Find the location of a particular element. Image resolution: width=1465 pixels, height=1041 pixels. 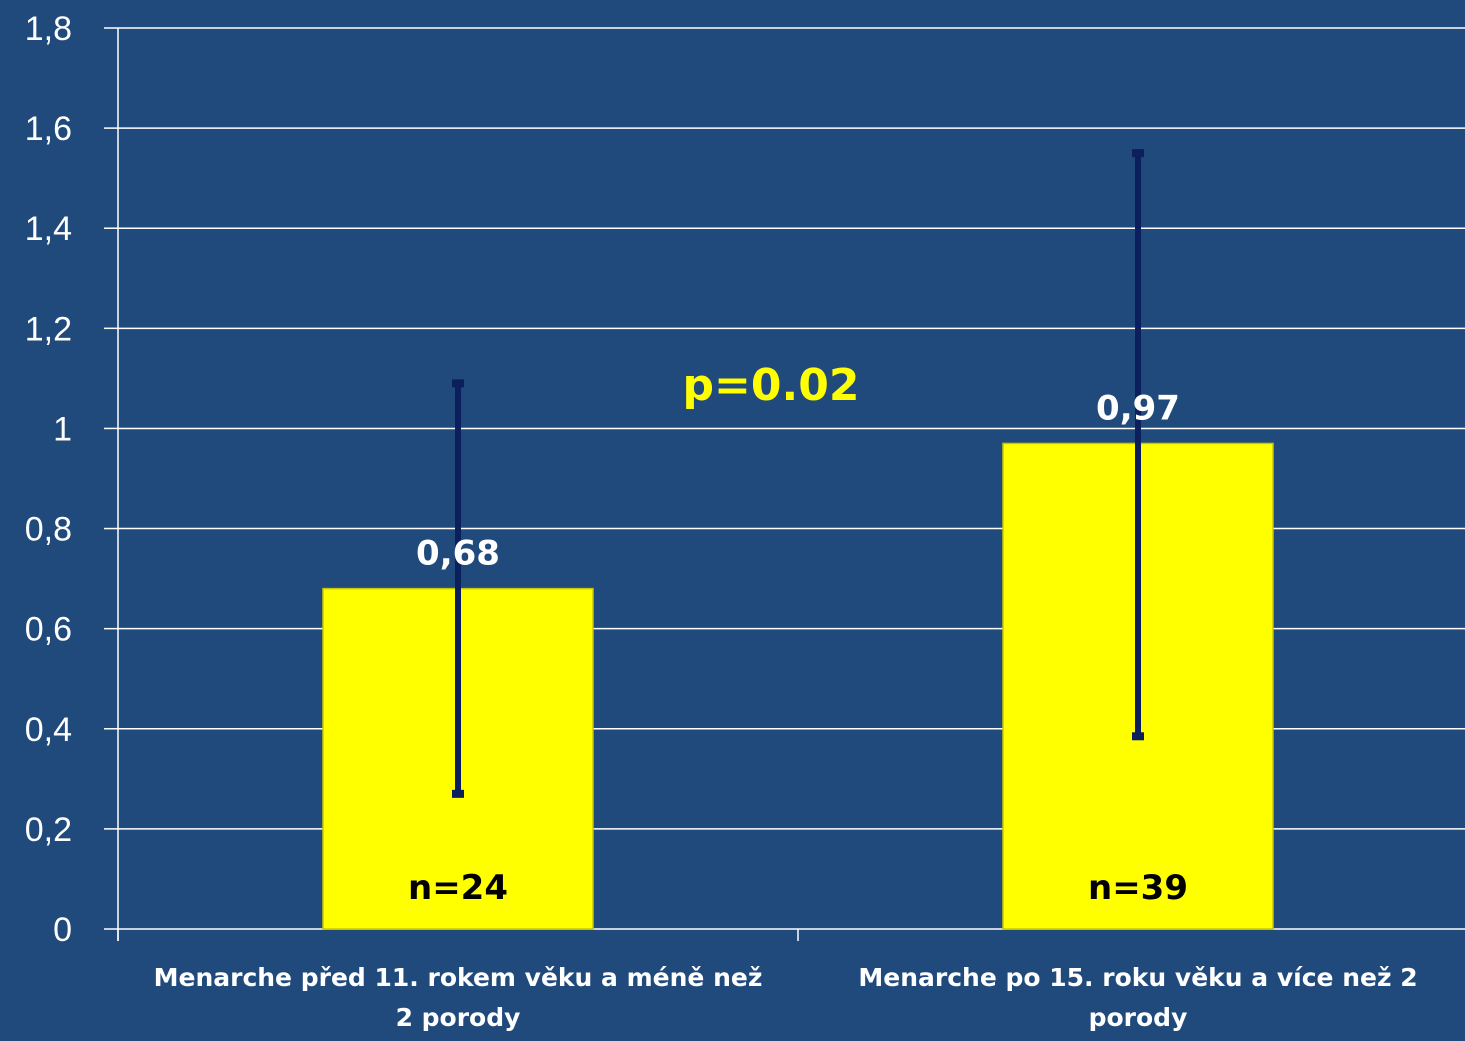

sample-size-label-1: n=24 is located at coordinates (458, 888).